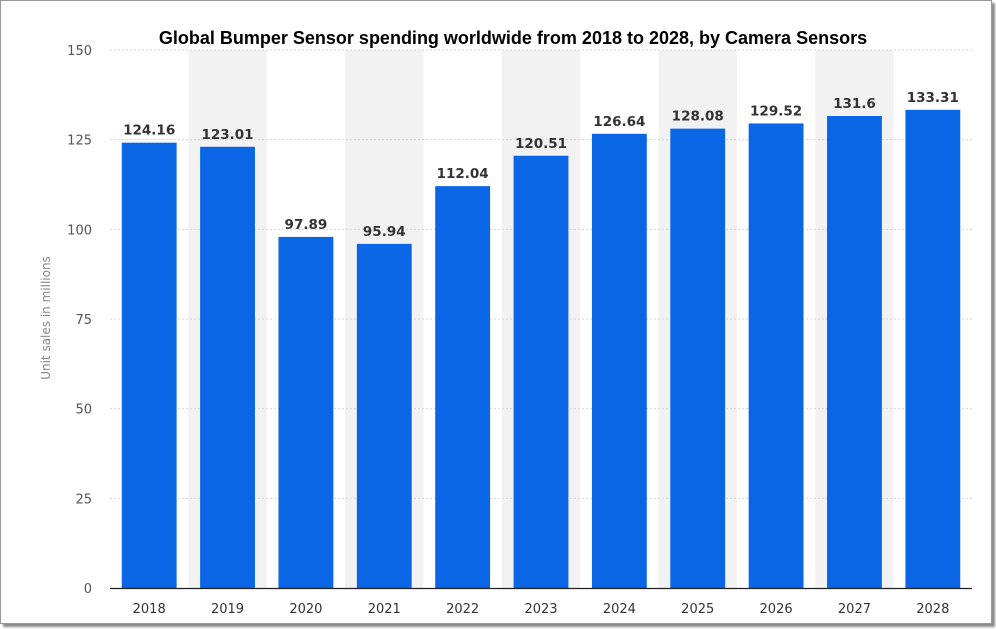 The image size is (996, 629). I want to click on y-axis-ticks: 0 25 50 75 100 125 150, so click(79, 320).